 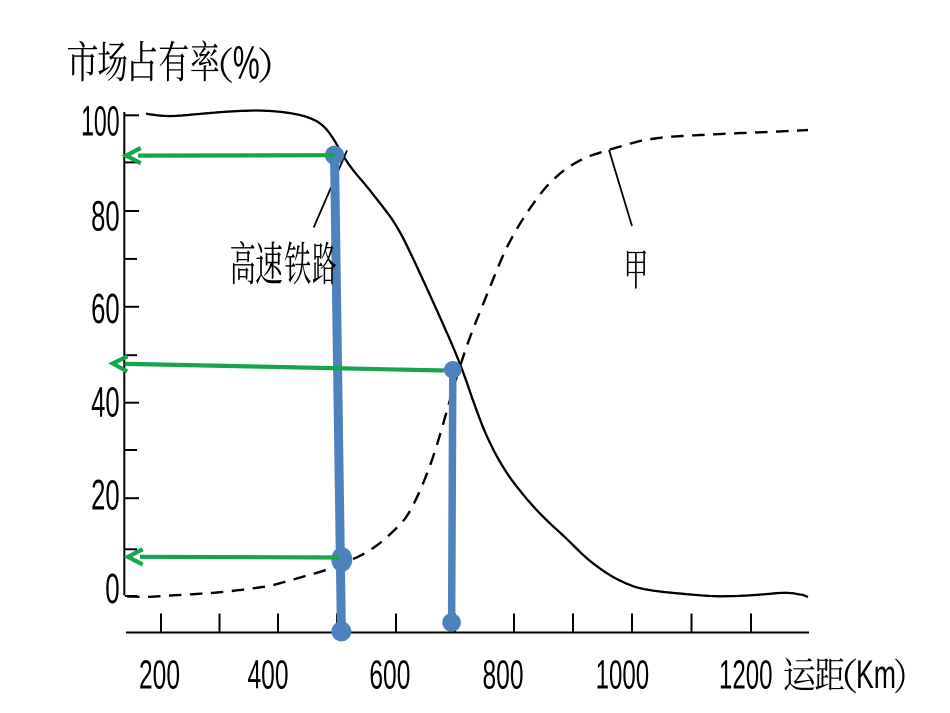 I want to click on svg-text: 1000, so click(x=623, y=675).